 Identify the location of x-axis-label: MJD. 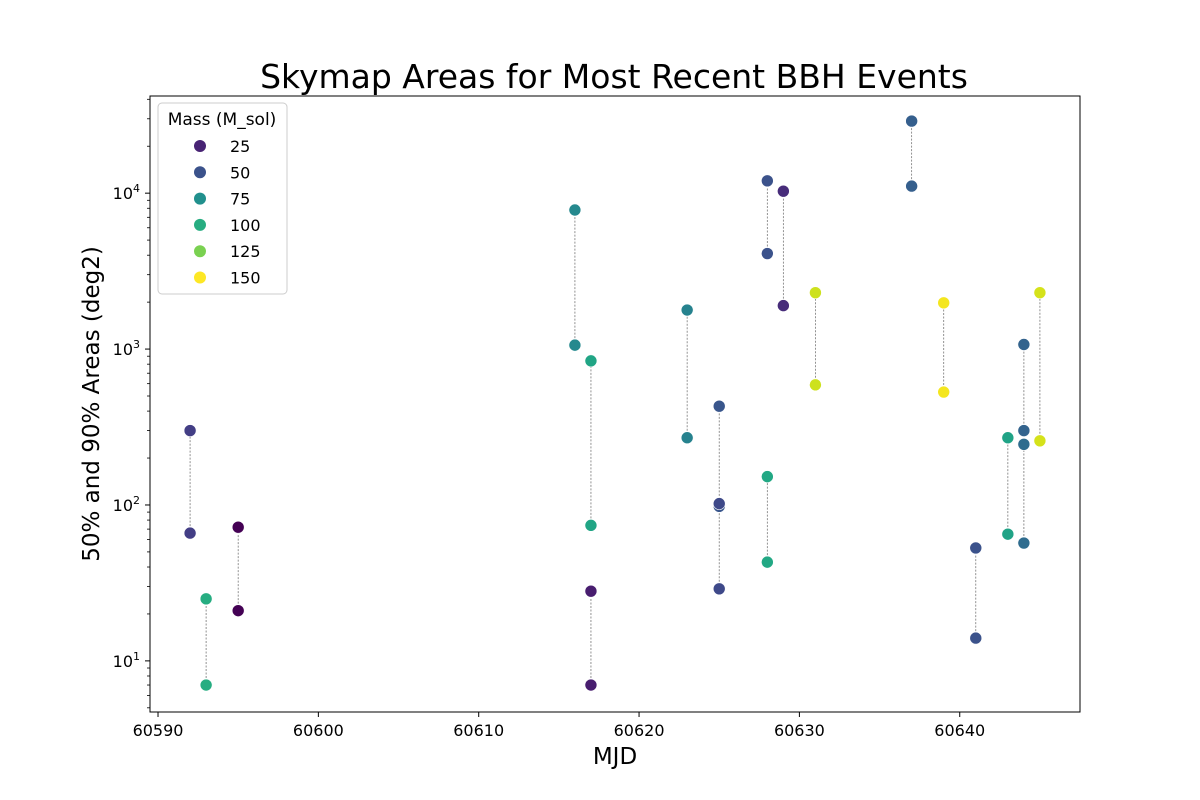
(615, 757).